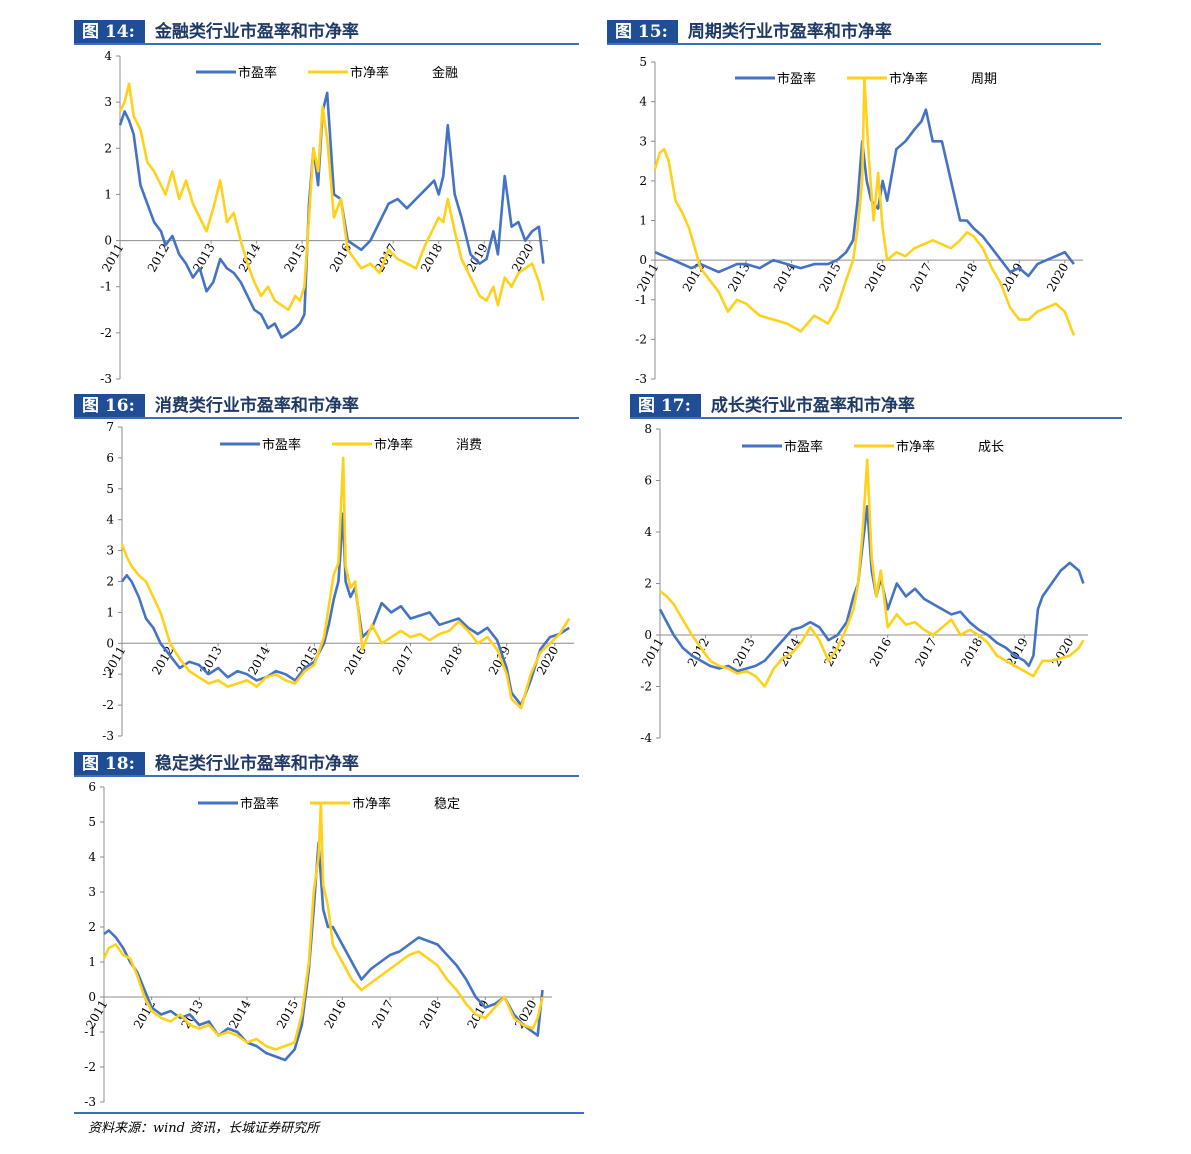  I want to click on figure-15-title: 周期类行业市盈率和市净率, so click(789, 32).